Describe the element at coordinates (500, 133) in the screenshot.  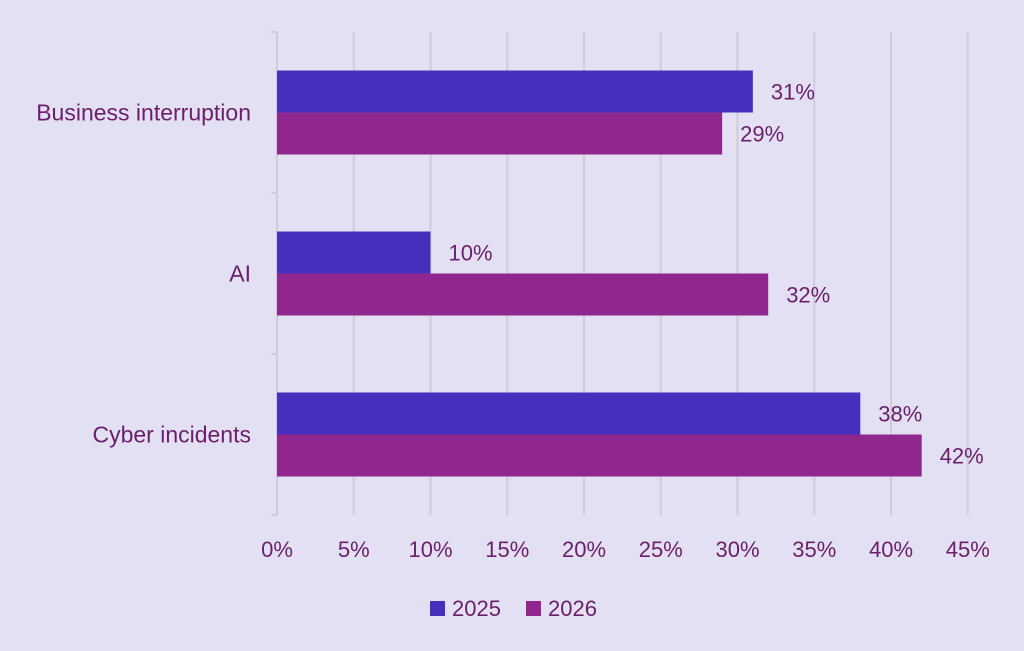
I see `bar-2026-business-interruption` at that location.